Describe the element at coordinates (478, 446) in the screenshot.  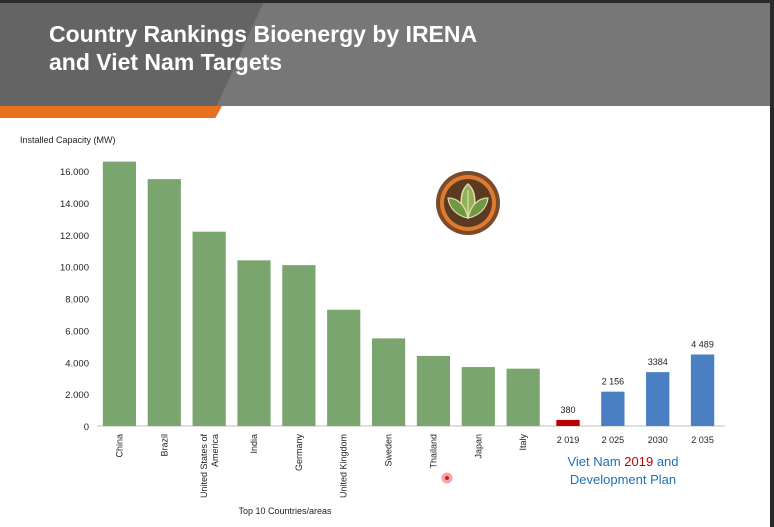
I see `x-tick-label: Japan` at that location.